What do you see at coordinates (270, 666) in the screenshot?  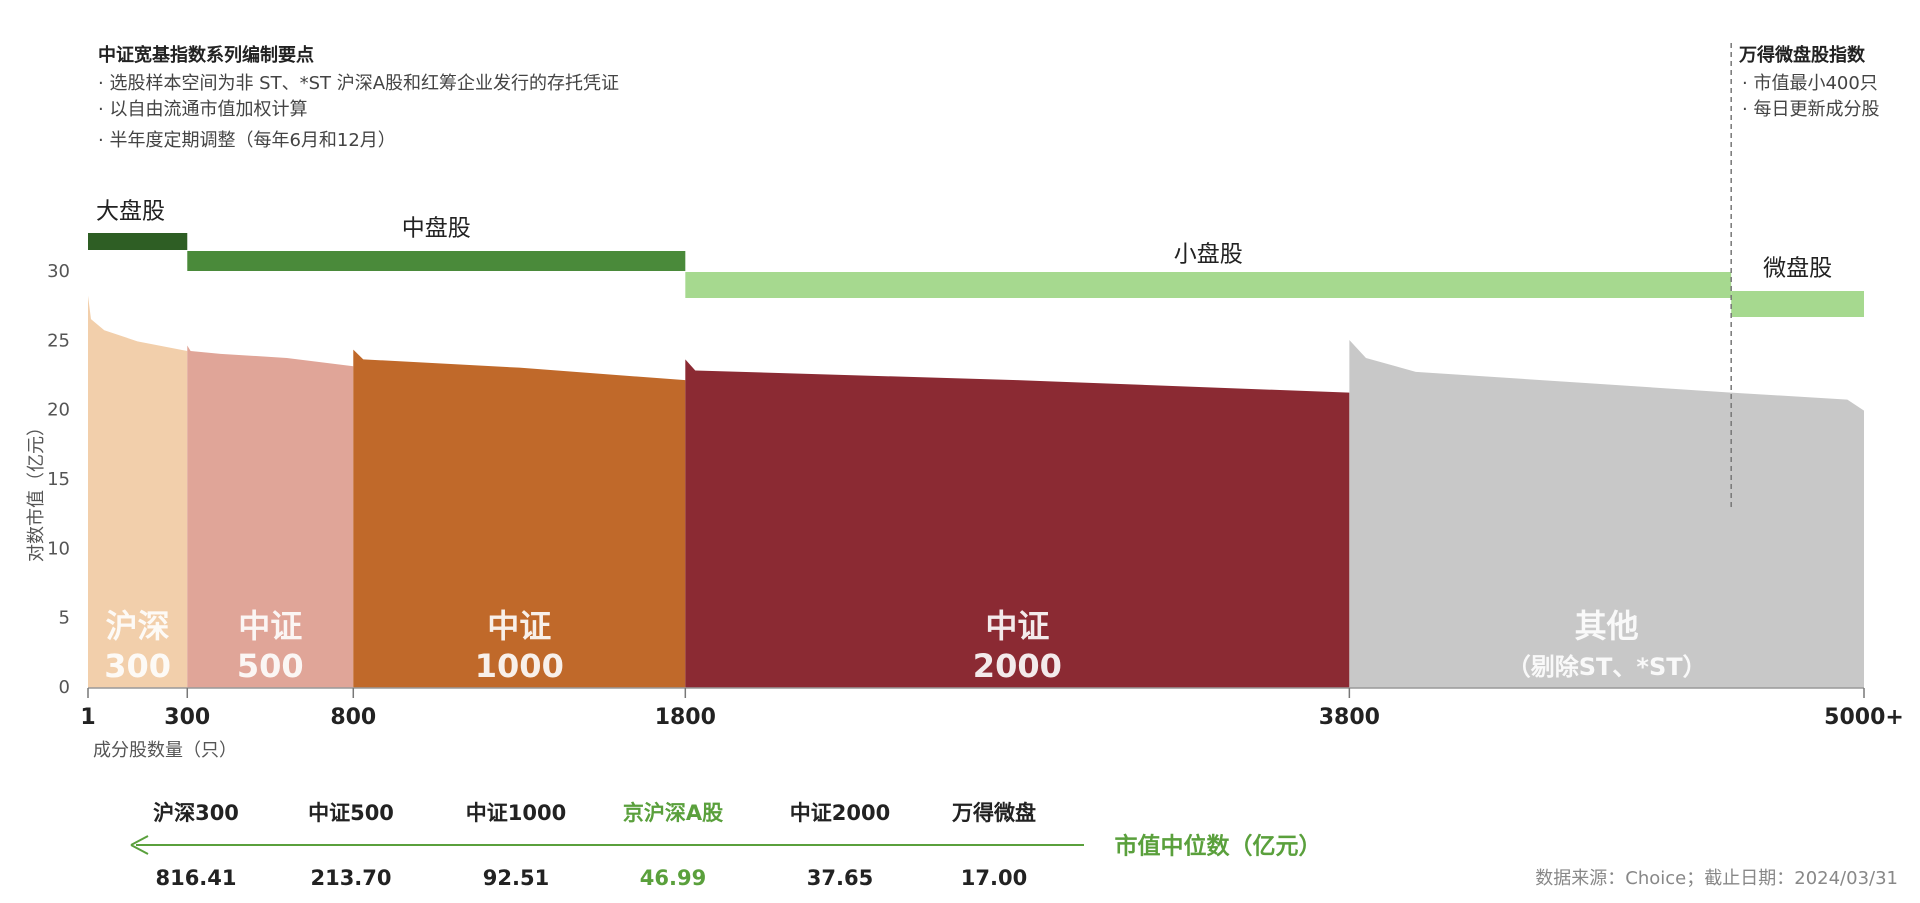 I see `area-label: 500` at bounding box center [270, 666].